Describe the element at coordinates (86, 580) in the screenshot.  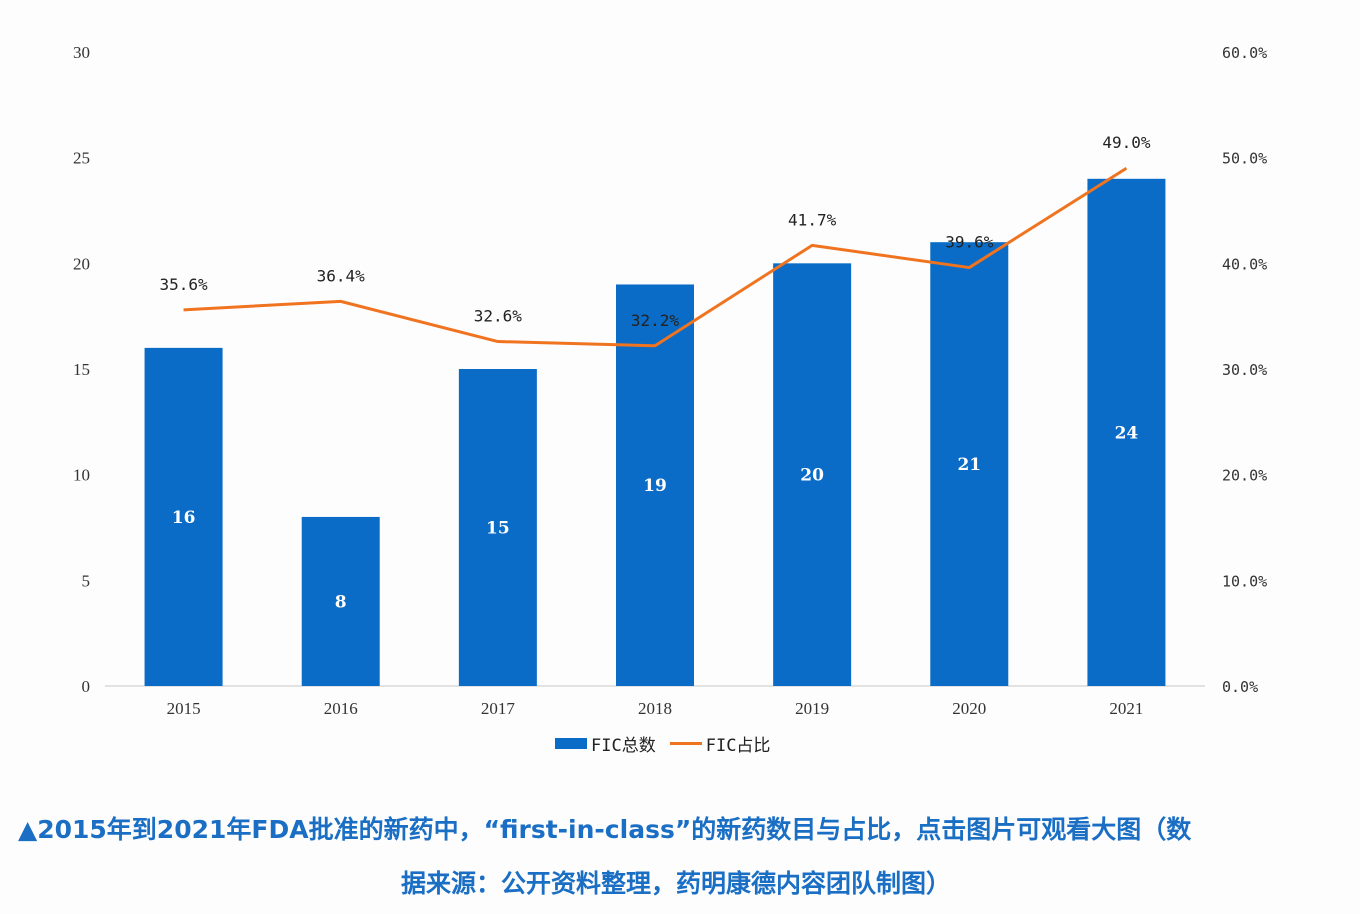
I see `left-tick-label: 5` at that location.